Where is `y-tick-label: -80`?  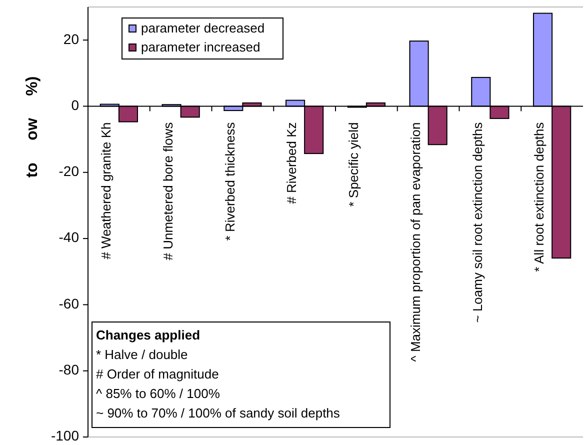 y-tick-label: -80 is located at coordinates (69, 370).